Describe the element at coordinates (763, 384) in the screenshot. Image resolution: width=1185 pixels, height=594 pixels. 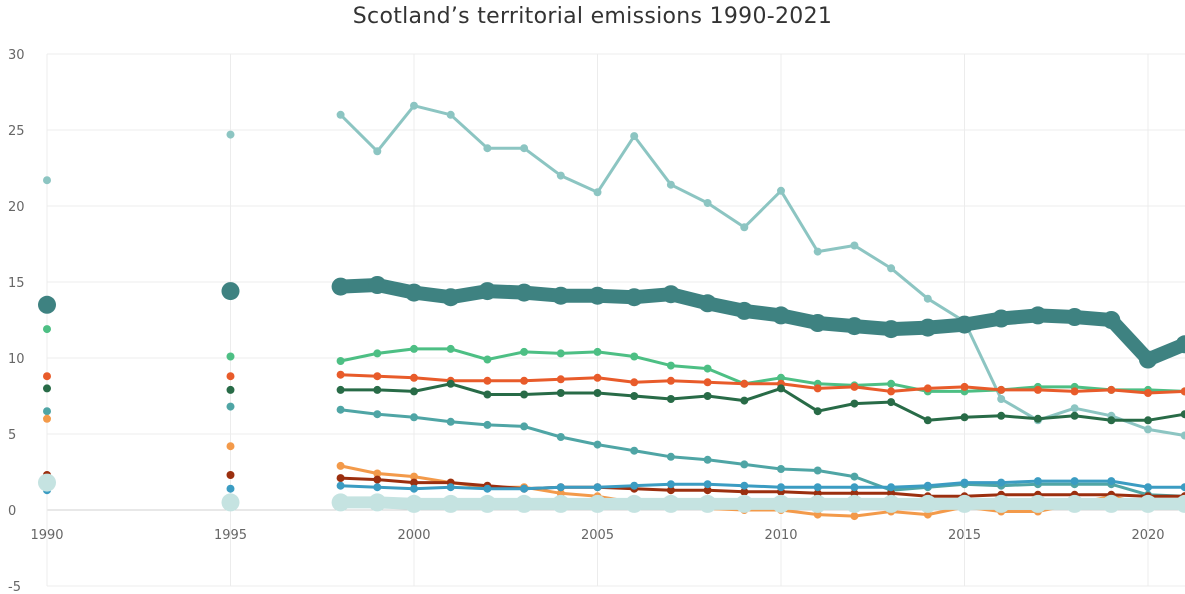
I see `series-line` at that location.